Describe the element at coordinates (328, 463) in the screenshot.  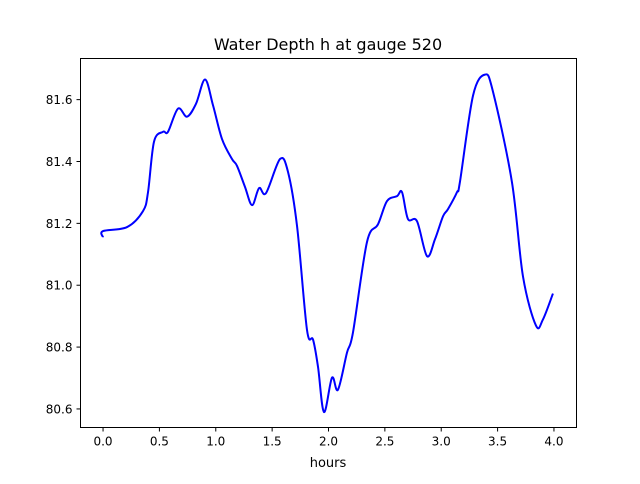
I see `x-axis-label: hours` at that location.